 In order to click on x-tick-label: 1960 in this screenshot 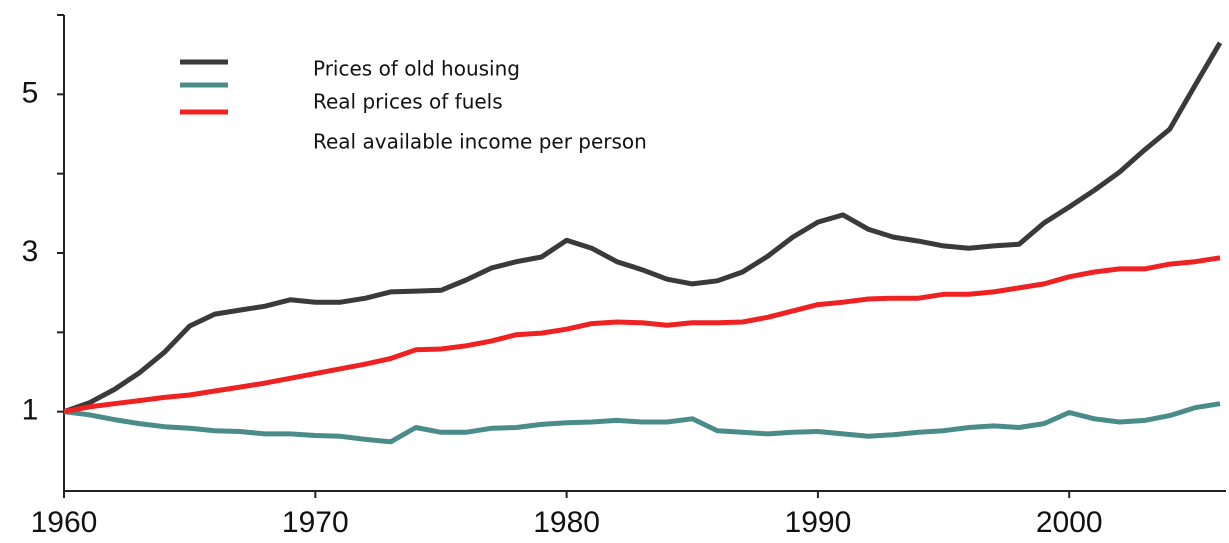, I will do `click(64, 522)`.